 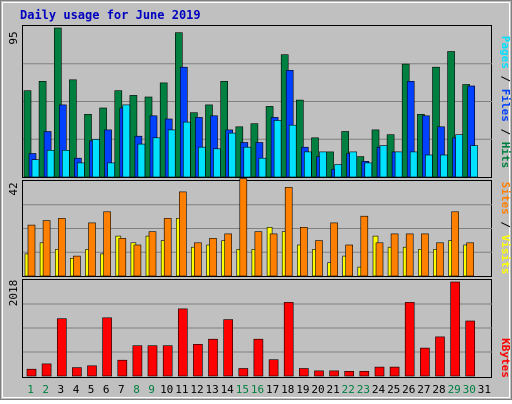 What do you see at coordinates (454, 389) in the screenshot?
I see `x-label-day-29: 29` at bounding box center [454, 389].